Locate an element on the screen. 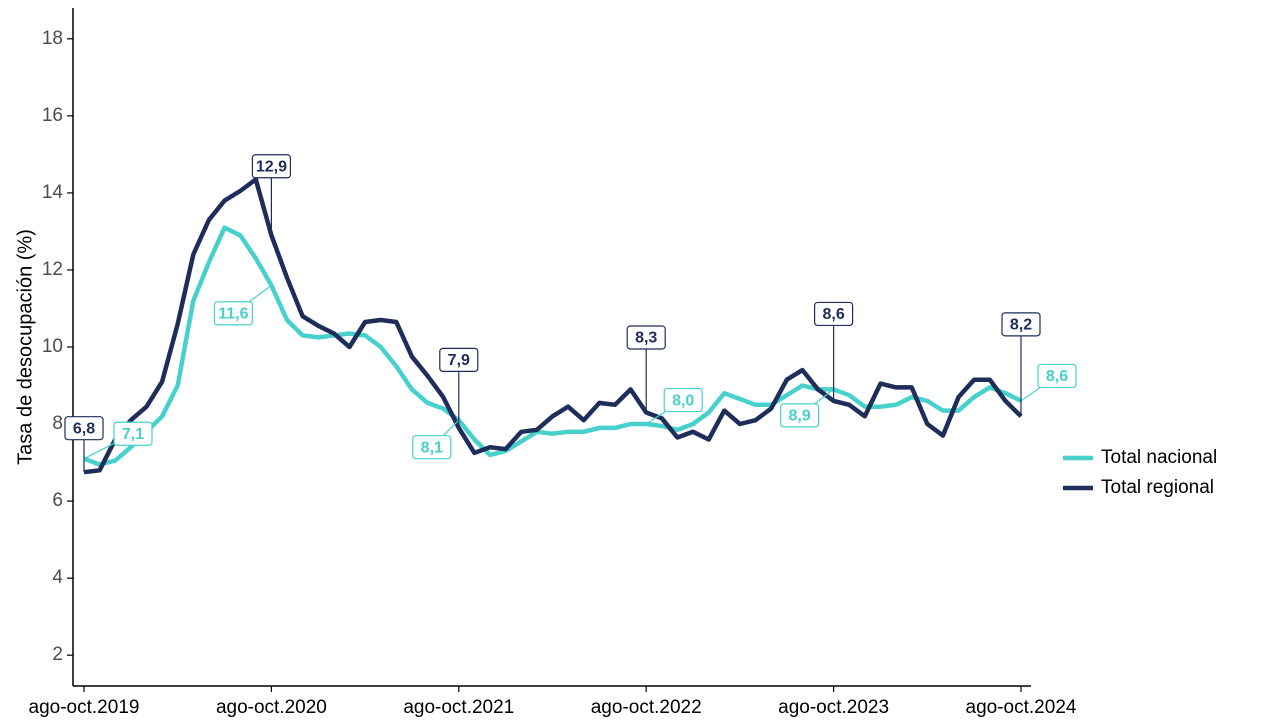  data-label: 8,0 is located at coordinates (683, 400).